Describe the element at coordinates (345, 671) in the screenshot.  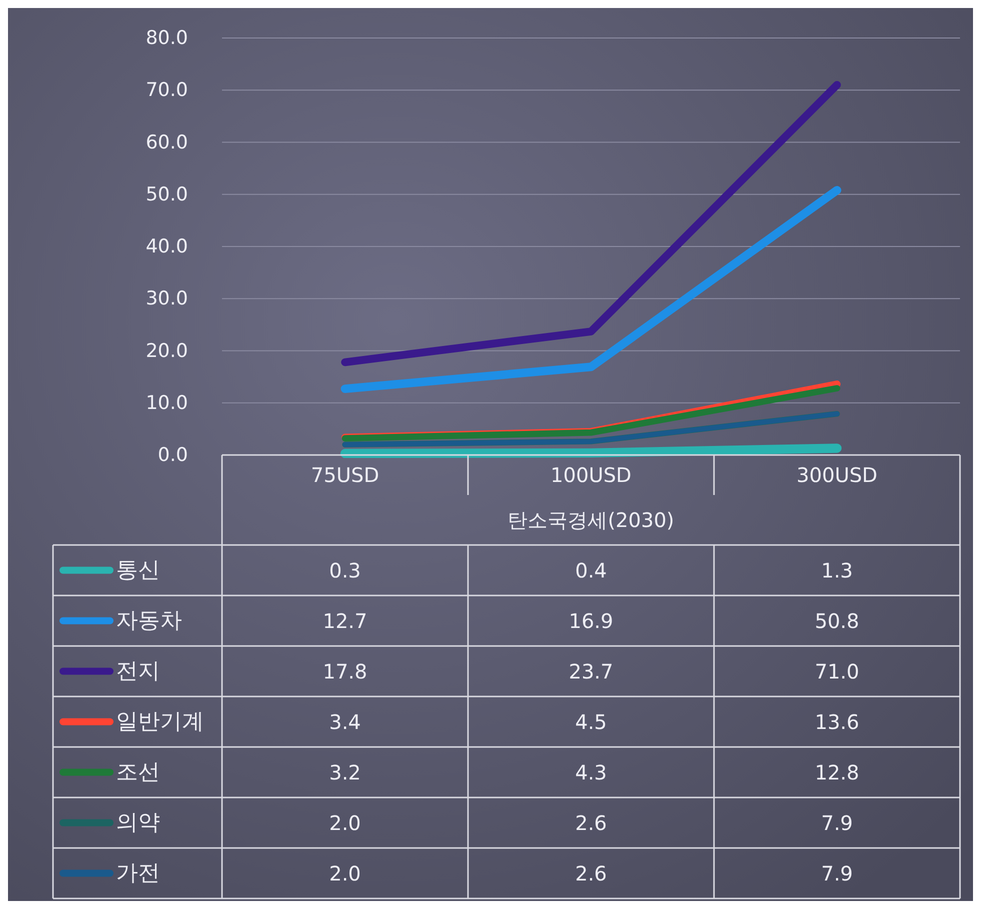
I see `data-label: 17.8` at that location.